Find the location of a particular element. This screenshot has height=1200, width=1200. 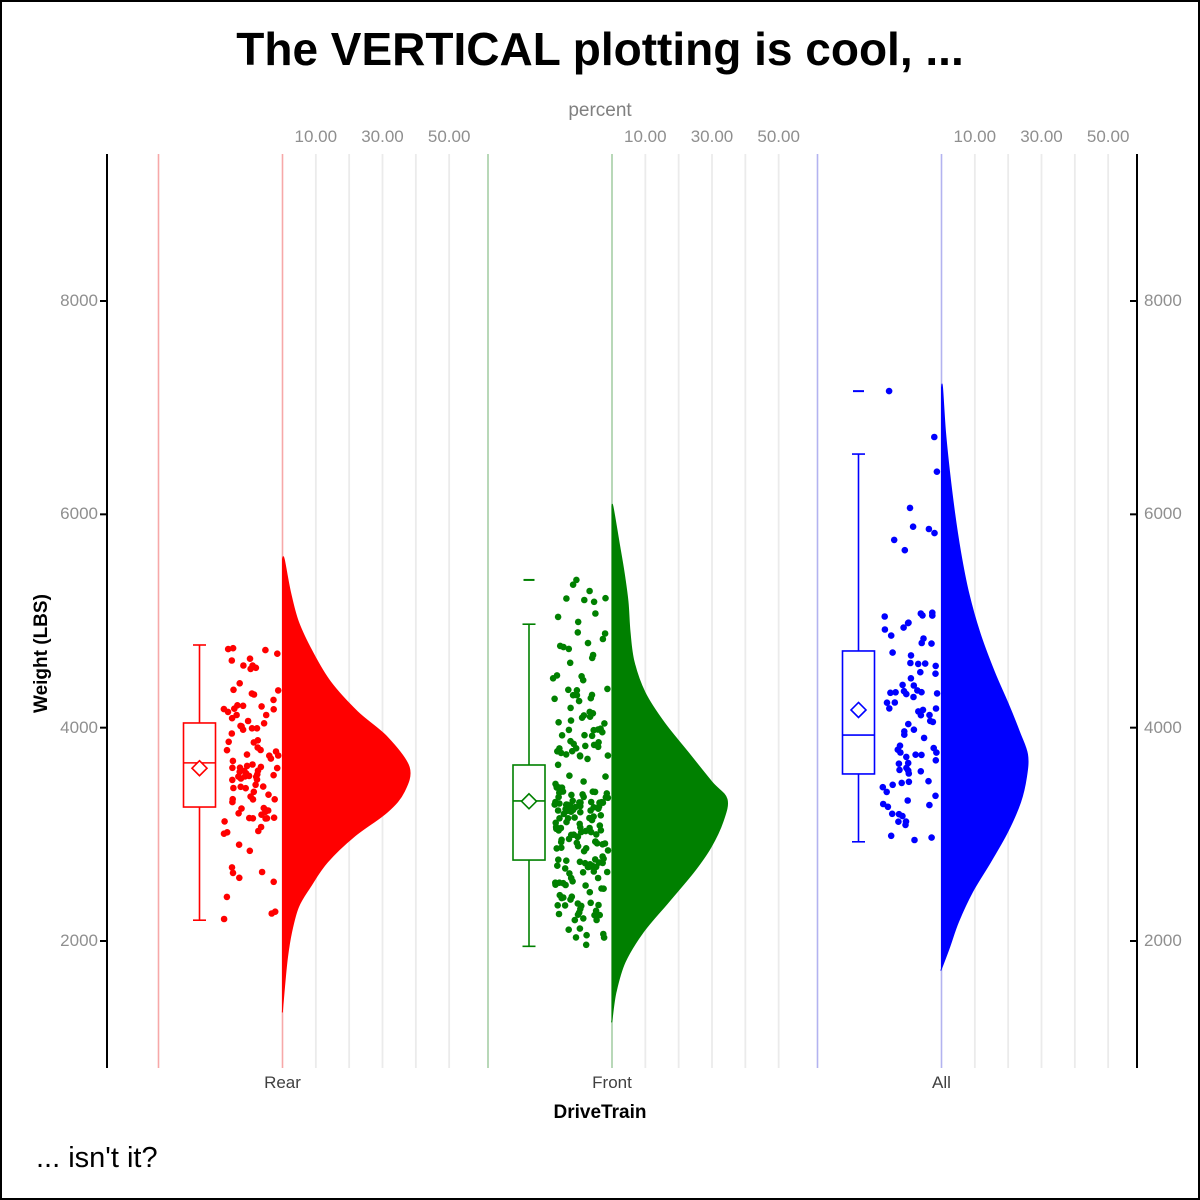

top-axis-tick-label: 30.00 is located at coordinates (712, 136).